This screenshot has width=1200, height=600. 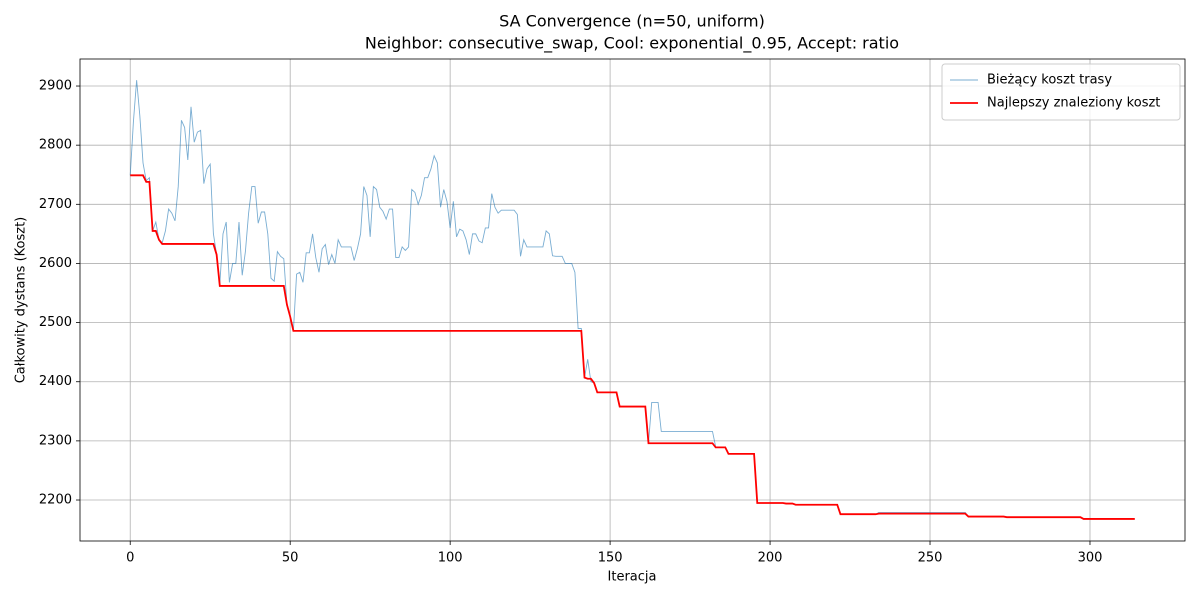 What do you see at coordinates (1090, 558) in the screenshot?
I see `x-tick-label: 300` at bounding box center [1090, 558].